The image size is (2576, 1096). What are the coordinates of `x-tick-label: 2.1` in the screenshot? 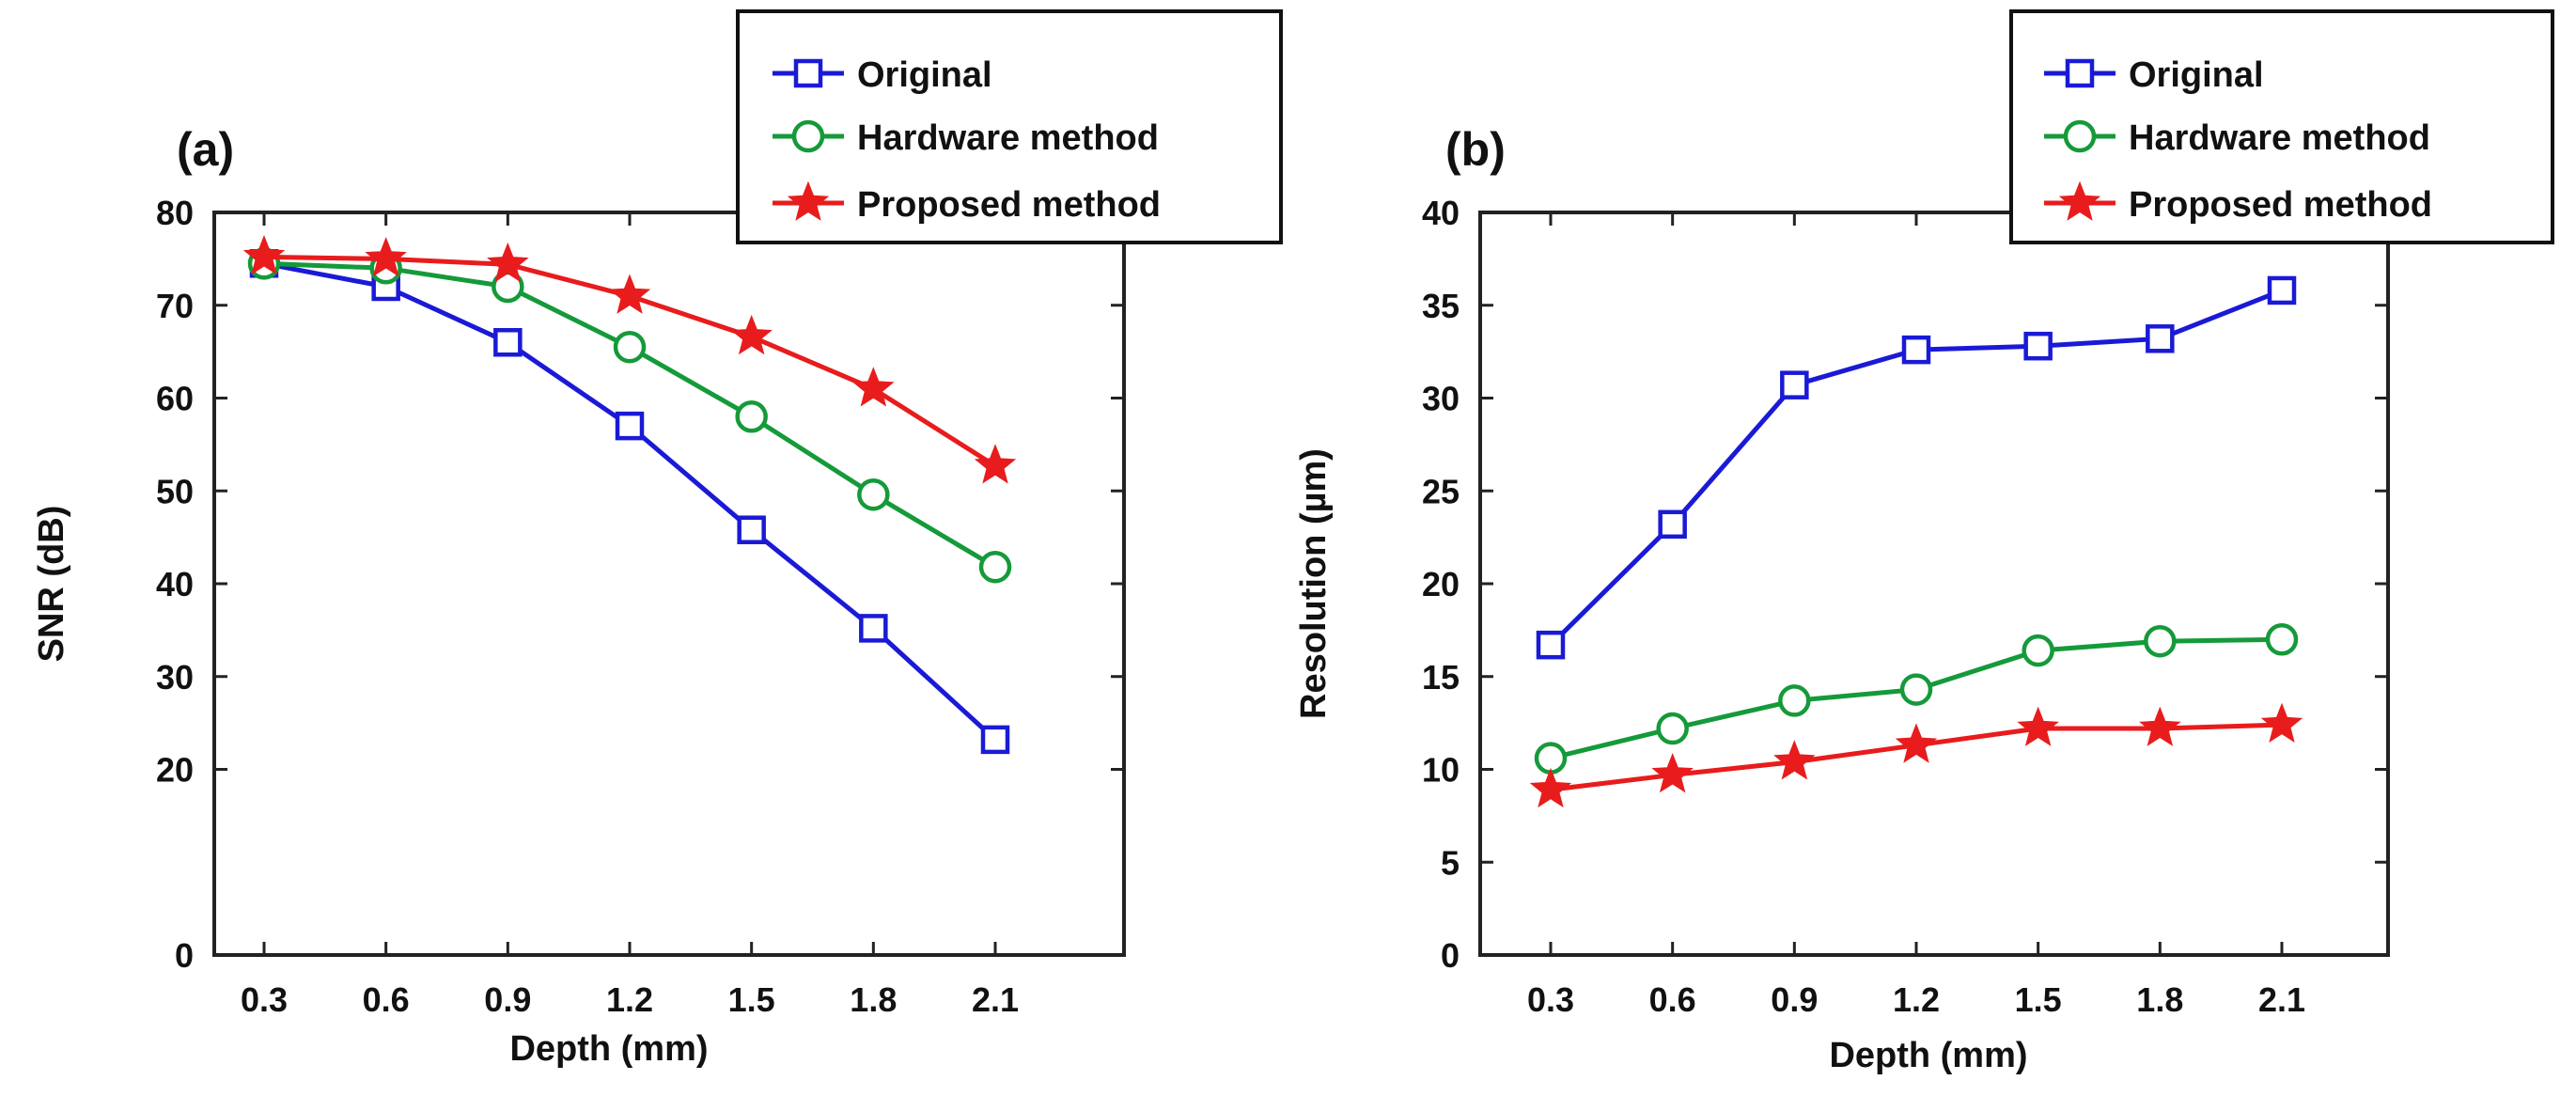 It's located at (2281, 999).